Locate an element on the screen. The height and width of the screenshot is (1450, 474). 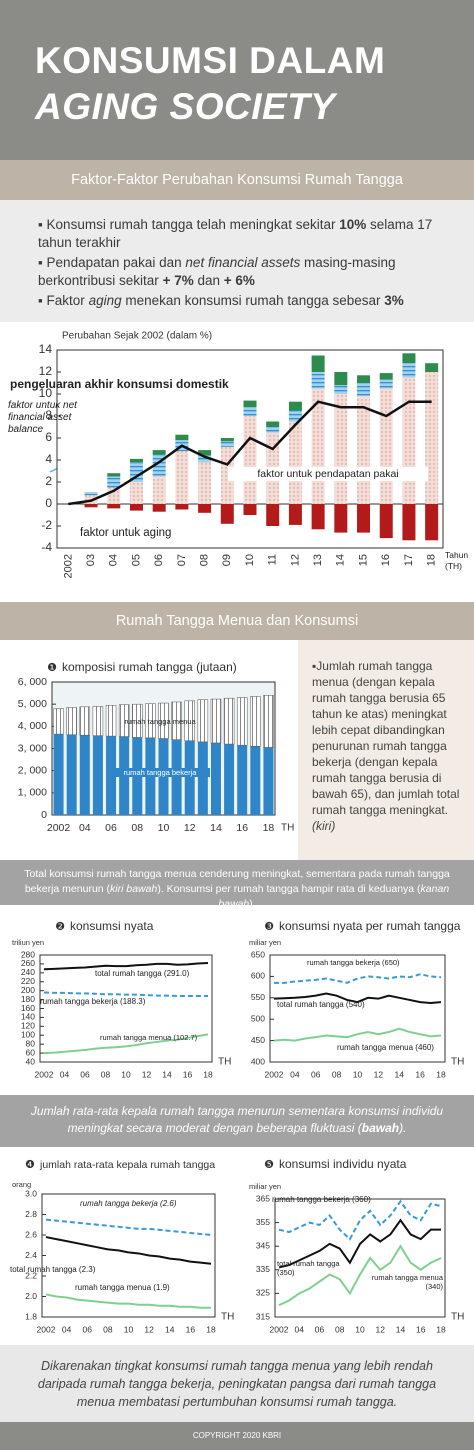
chart-title: komposisi rumah tangga (jutaan) is located at coordinates (149, 667).